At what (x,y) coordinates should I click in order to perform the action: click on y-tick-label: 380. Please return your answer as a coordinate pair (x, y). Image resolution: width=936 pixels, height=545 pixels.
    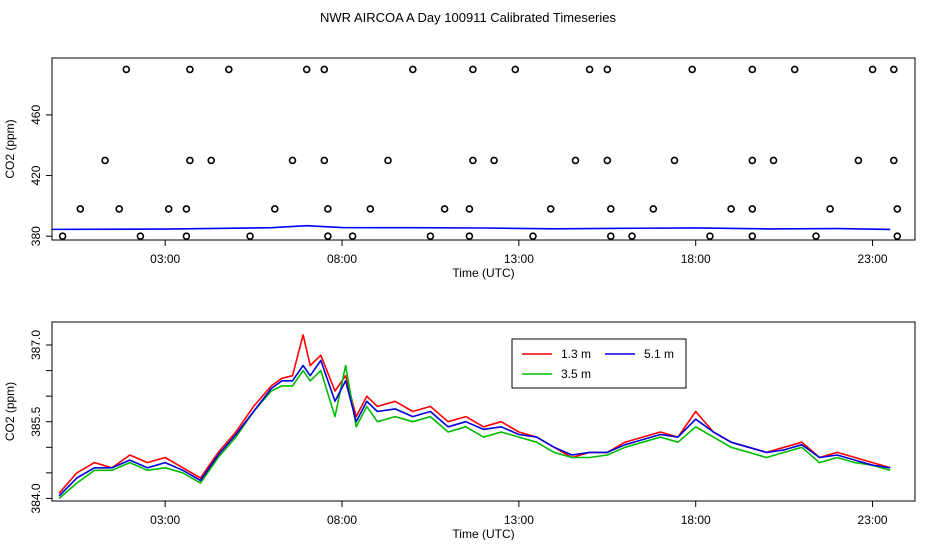
    Looking at the image, I should click on (36, 236).